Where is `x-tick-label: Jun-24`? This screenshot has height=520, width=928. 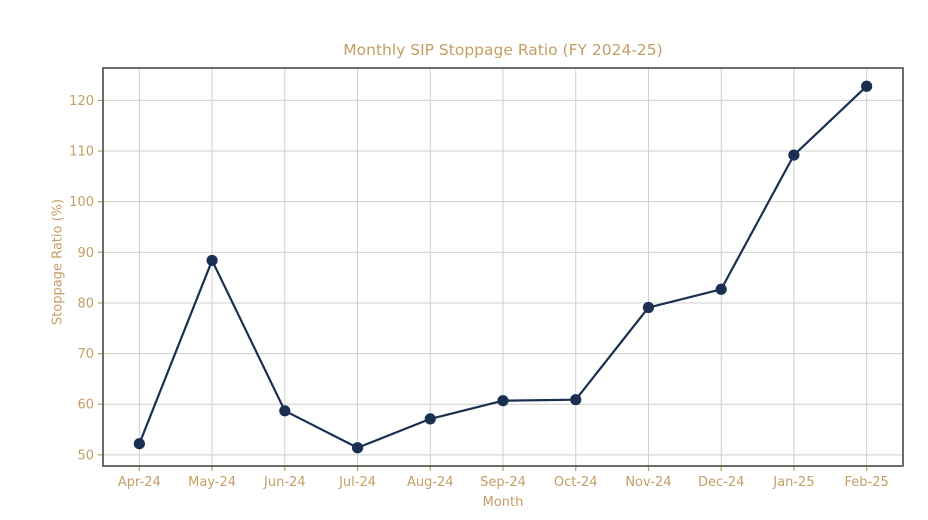
x-tick-label: Jun-24 is located at coordinates (284, 482).